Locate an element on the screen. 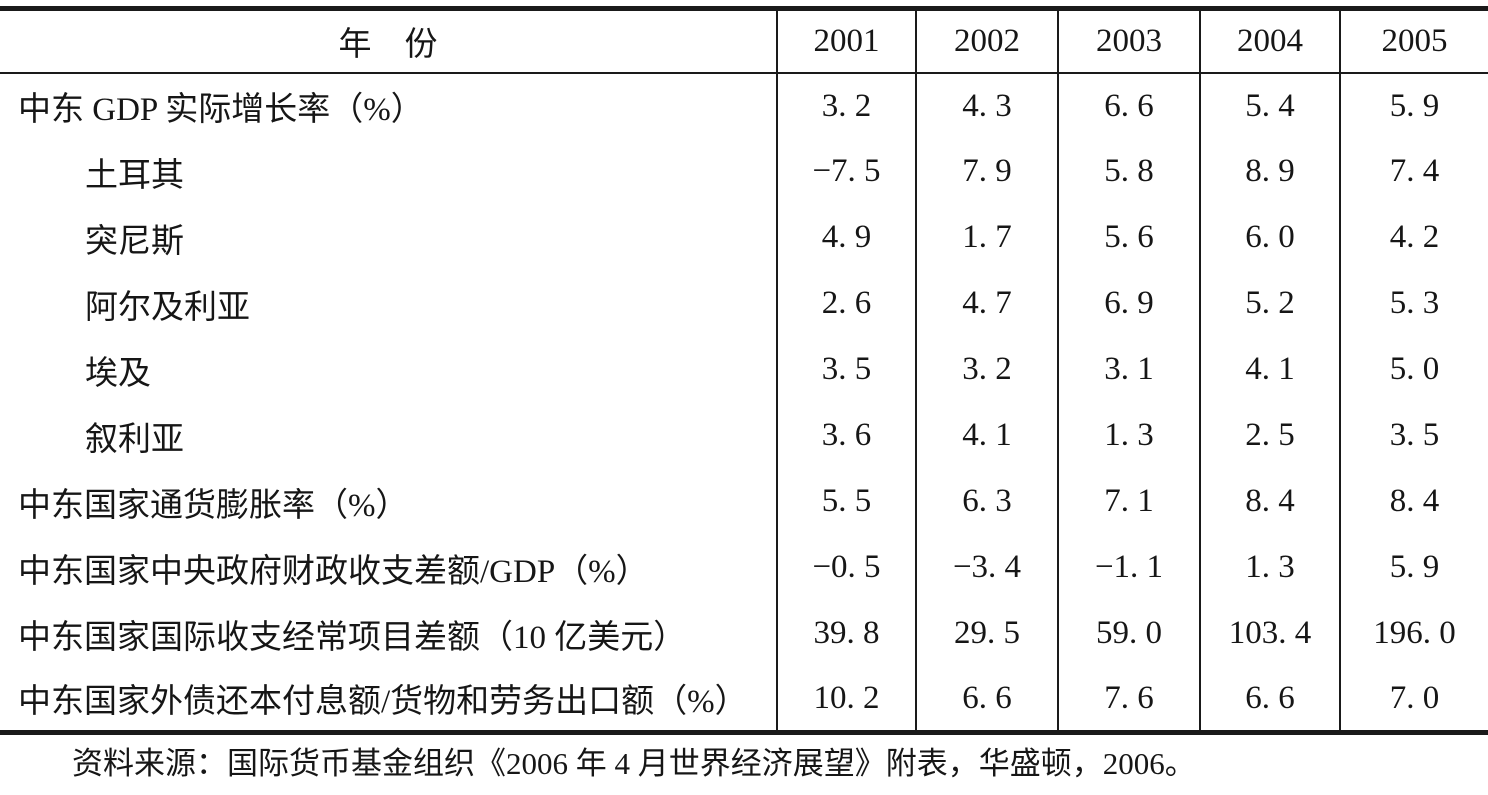 This screenshot has height=795, width=1488. year-column-2003: 2003 is located at coordinates (1128, 41).